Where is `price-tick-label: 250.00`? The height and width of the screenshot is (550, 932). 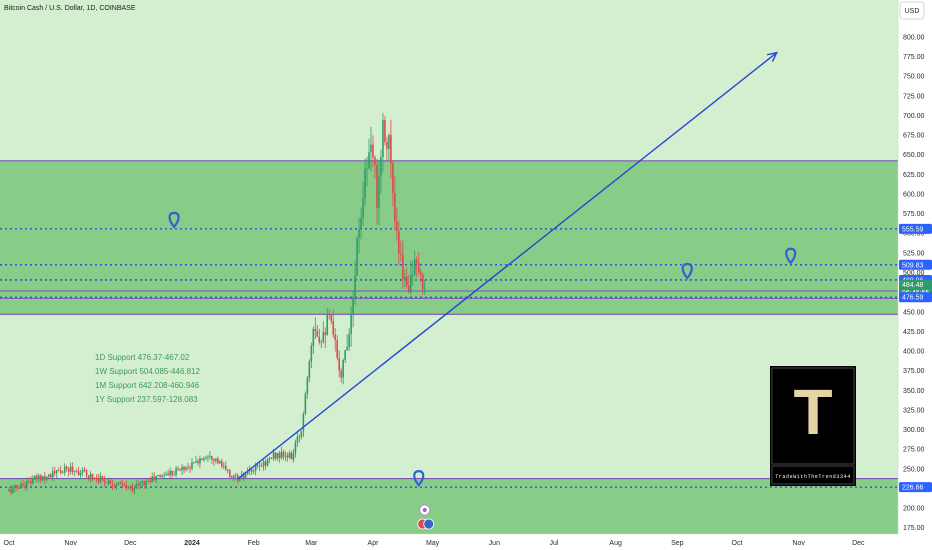
price-tick-label: 250.00 is located at coordinates (914, 469).